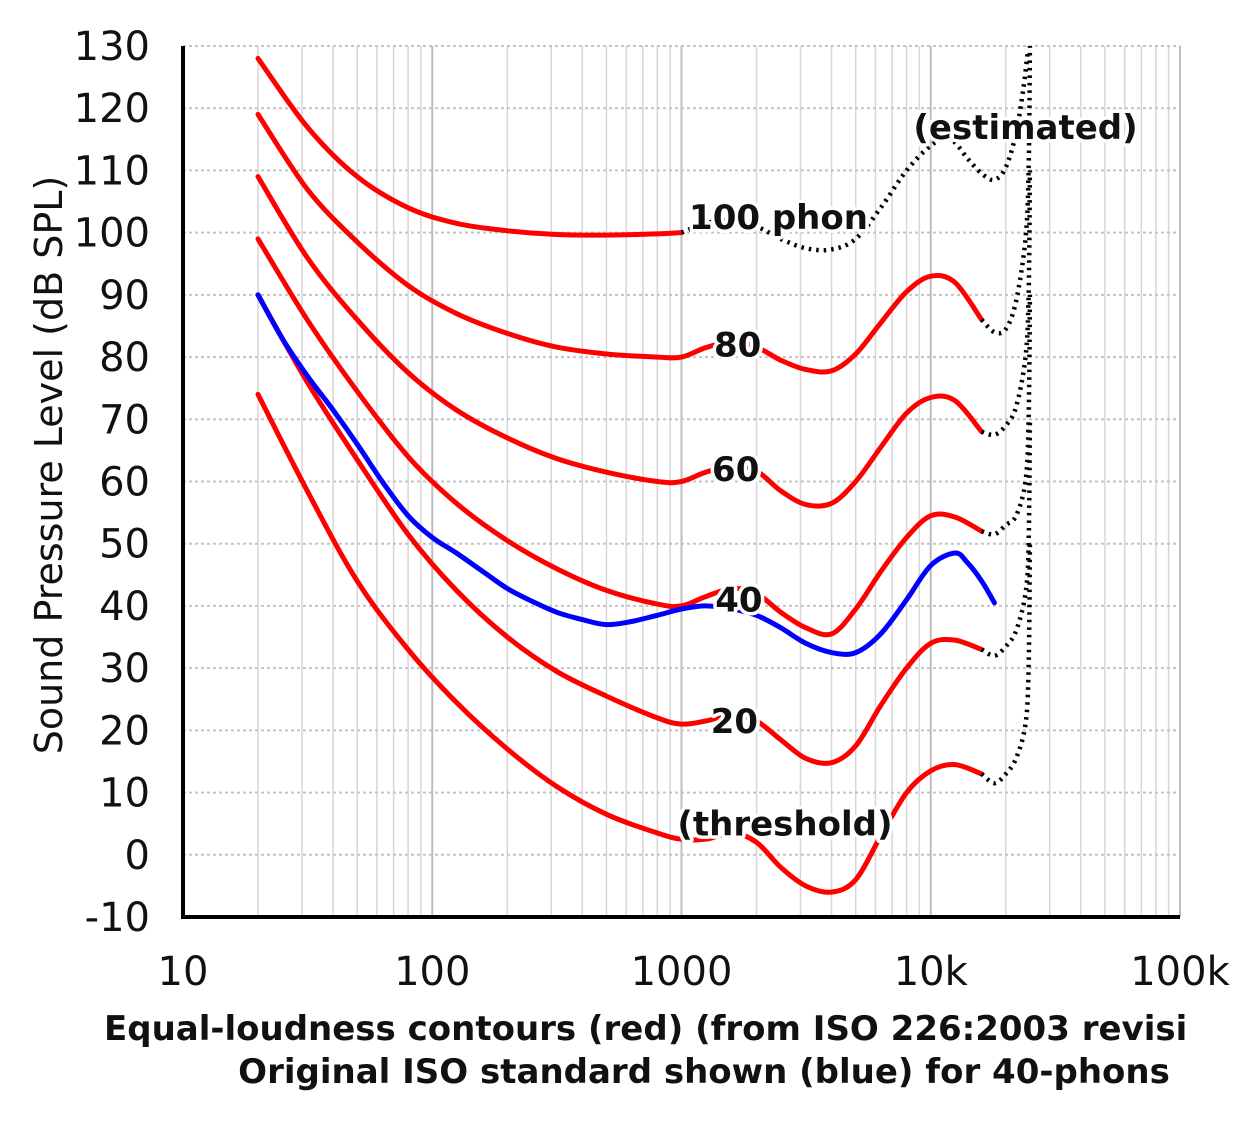  What do you see at coordinates (124, 545) in the screenshot?
I see `y-tick-label: 50` at bounding box center [124, 545].